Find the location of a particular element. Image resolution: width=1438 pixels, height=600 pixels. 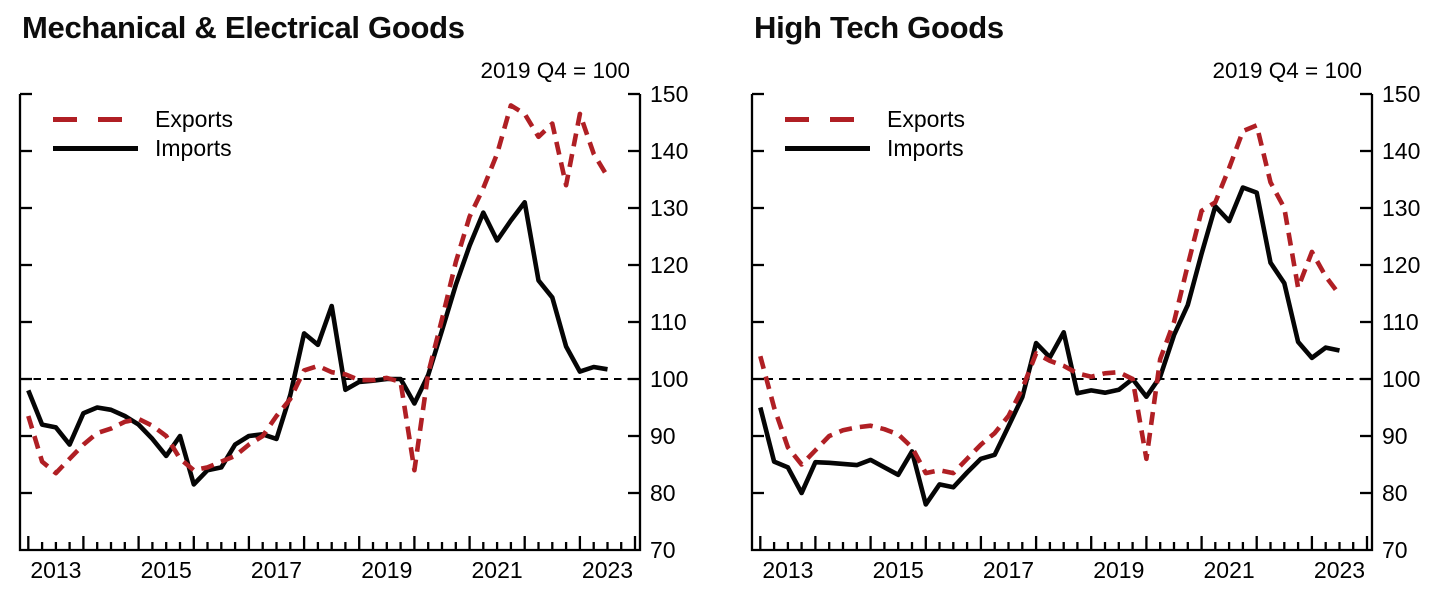

chart-title: High Tech Goods is located at coordinates (879, 27).